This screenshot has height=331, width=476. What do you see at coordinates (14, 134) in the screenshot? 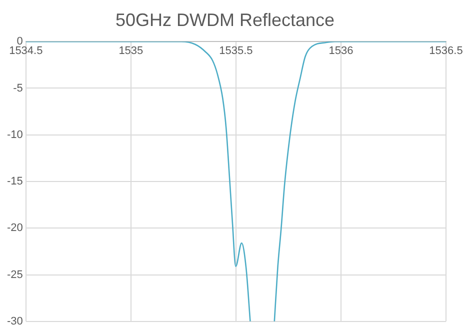
I see `y-tick-label: -10` at bounding box center [14, 134].